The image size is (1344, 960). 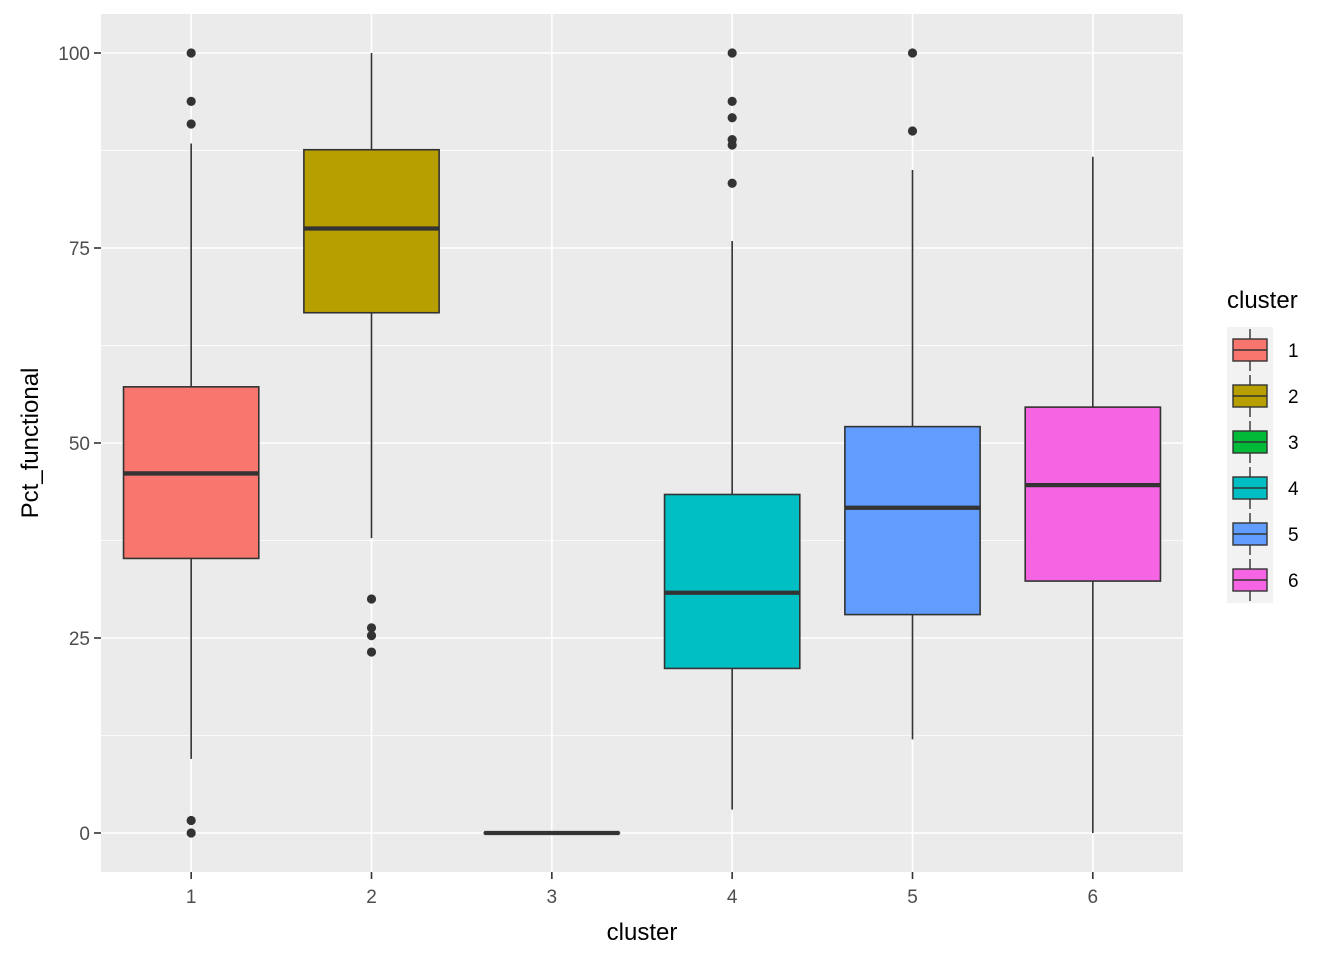 What do you see at coordinates (1265, 534) in the screenshot?
I see `legend-item-5: 5` at bounding box center [1265, 534].